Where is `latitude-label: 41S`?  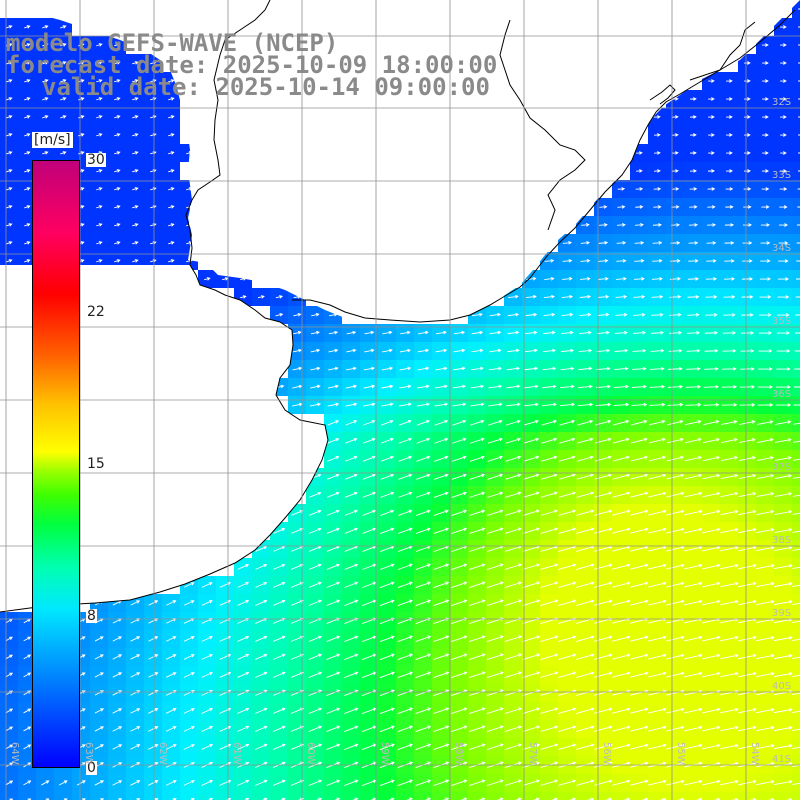
latitude-label: 41S is located at coordinates (782, 759).